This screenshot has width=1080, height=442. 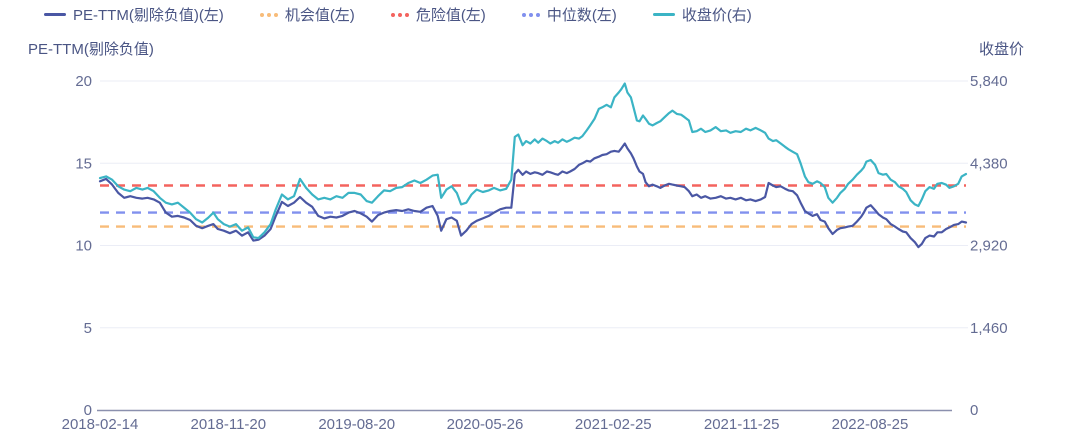 What do you see at coordinates (399, 14) in the screenshot?
I see `danger-dots-marker-icon` at bounding box center [399, 14].